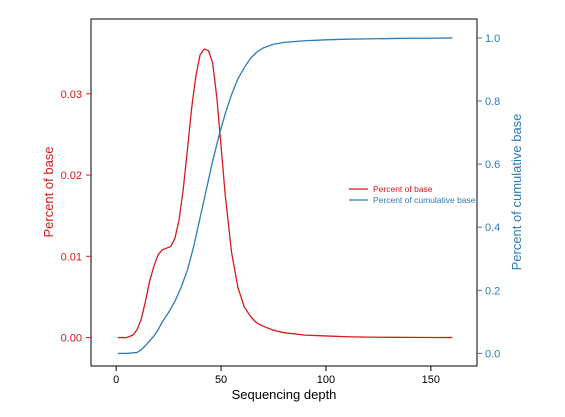  What do you see at coordinates (326, 380) in the screenshot?
I see `x-tick-label: 100` at bounding box center [326, 380].